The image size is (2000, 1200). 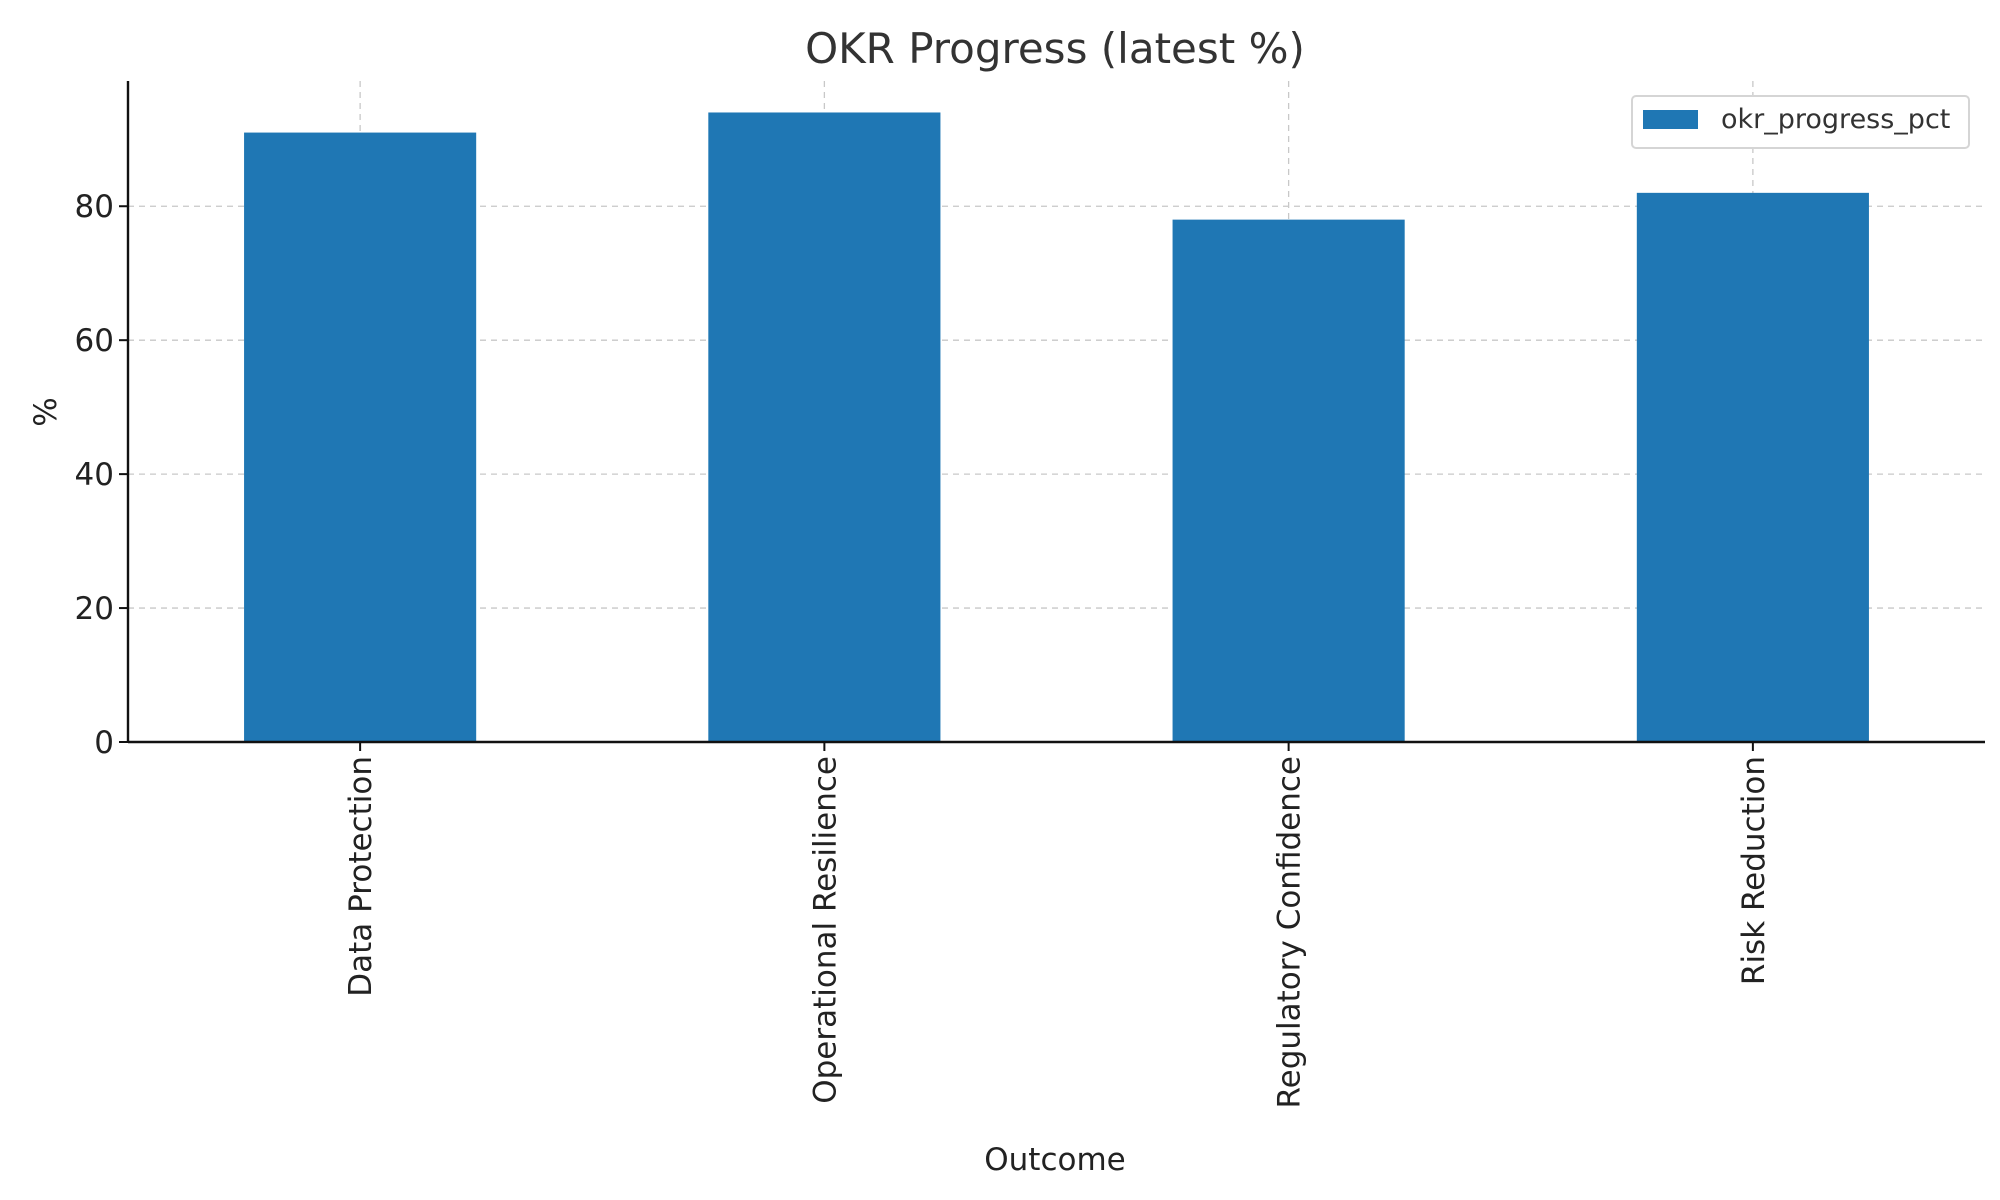 I want to click on y-tick-label: 80, so click(x=94, y=207).